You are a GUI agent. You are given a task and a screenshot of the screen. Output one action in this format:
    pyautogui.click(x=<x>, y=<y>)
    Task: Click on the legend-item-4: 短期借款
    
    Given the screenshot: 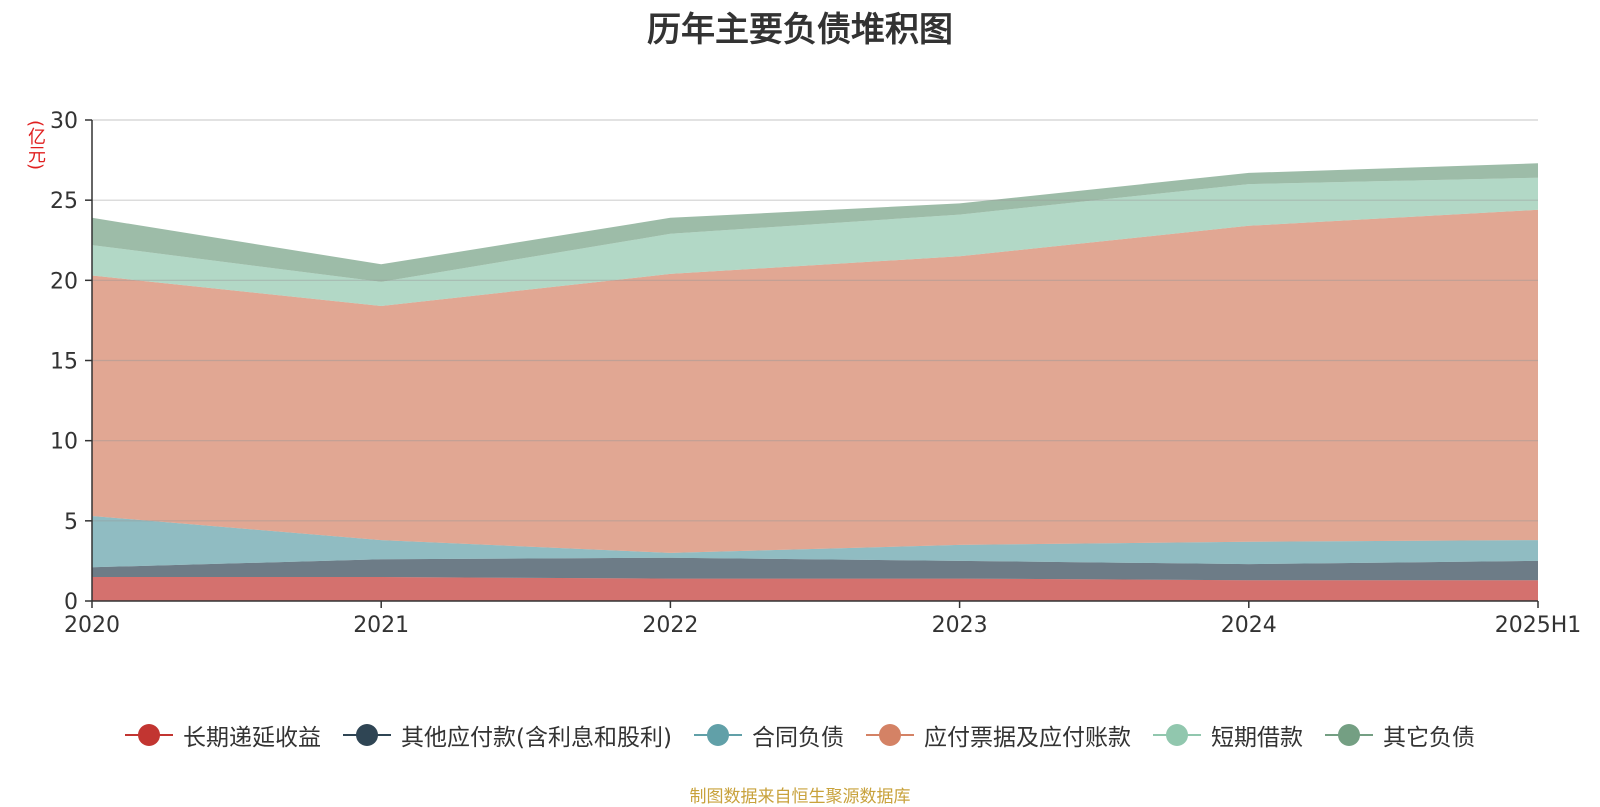 What is the action you would take?
    pyautogui.click(x=1227, y=735)
    